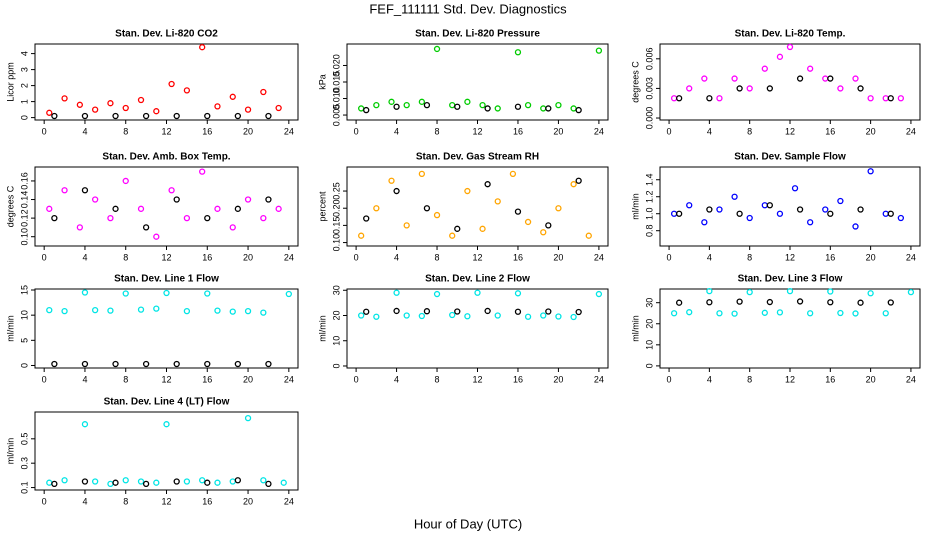 This screenshot has width=936, height=540. I want to click on y-tick-label: 30, so click(649, 303).